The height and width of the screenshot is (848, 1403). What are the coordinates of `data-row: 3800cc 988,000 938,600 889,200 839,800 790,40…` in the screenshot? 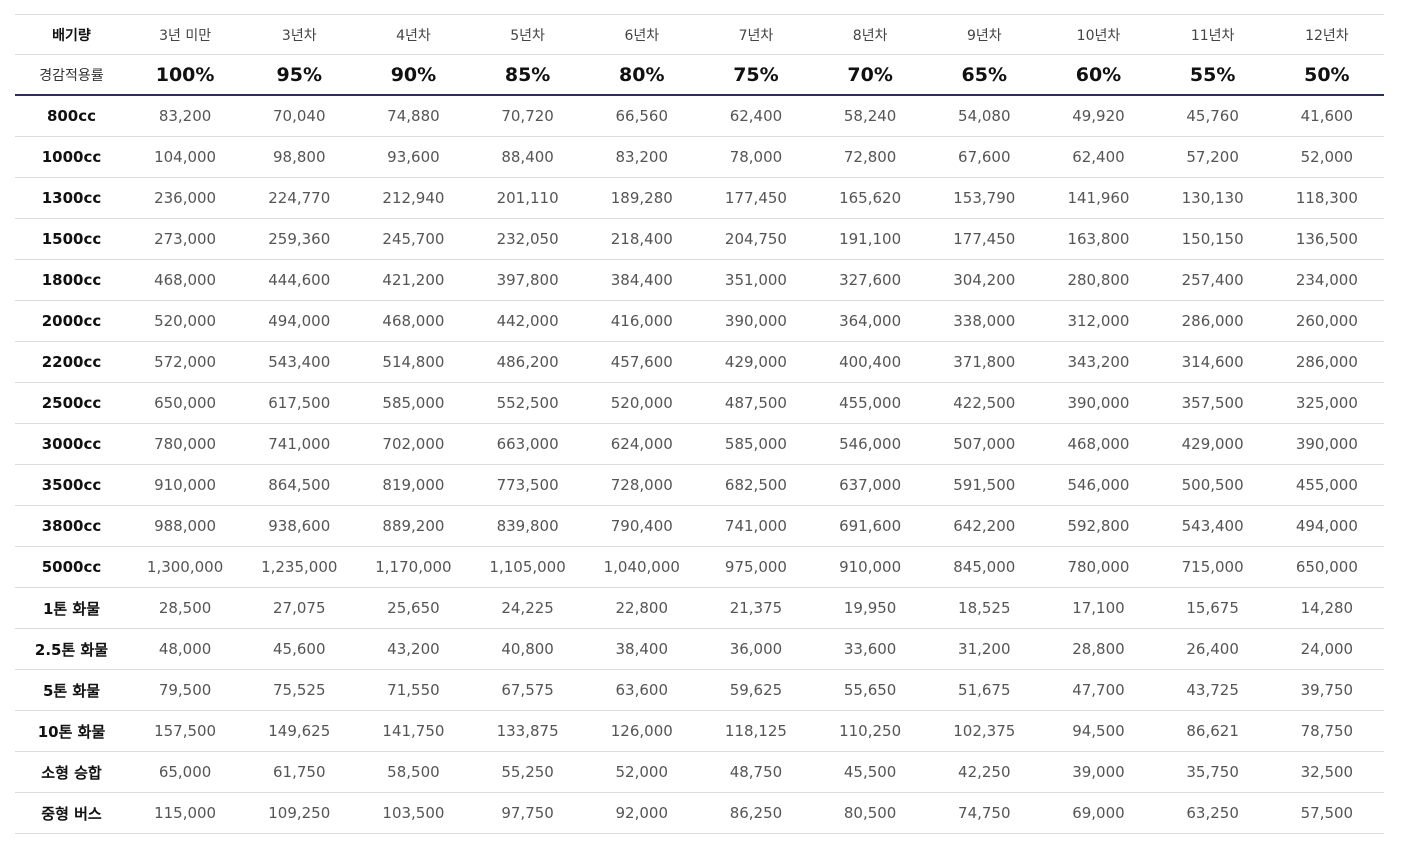 It's located at (699, 526).